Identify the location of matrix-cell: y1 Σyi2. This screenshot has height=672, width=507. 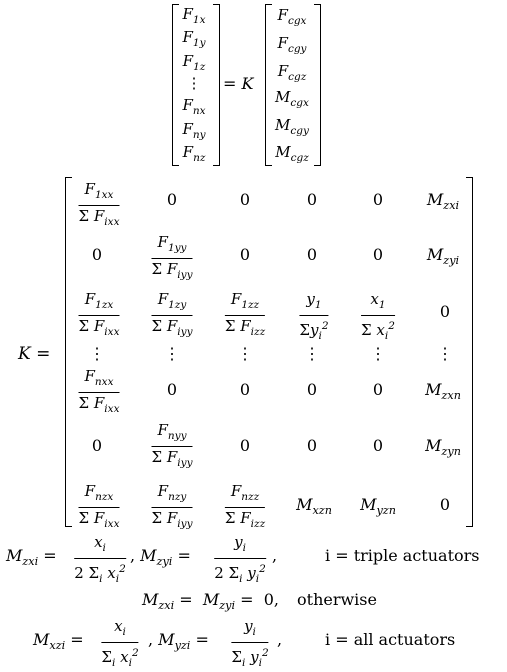
(314, 316).